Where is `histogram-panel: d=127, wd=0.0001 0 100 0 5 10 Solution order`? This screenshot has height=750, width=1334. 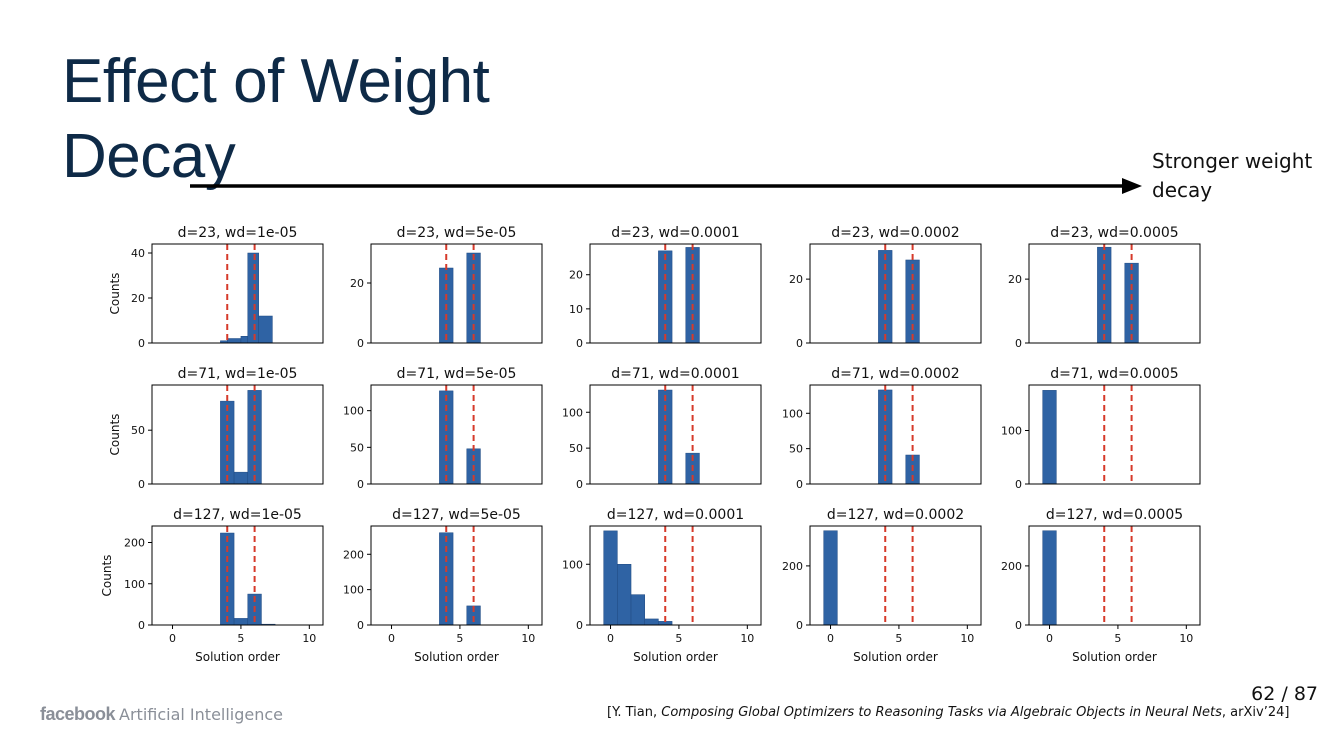 histogram-panel: d=127, wd=0.0001 0 100 0 5 10 Solution order is located at coordinates (662, 585).